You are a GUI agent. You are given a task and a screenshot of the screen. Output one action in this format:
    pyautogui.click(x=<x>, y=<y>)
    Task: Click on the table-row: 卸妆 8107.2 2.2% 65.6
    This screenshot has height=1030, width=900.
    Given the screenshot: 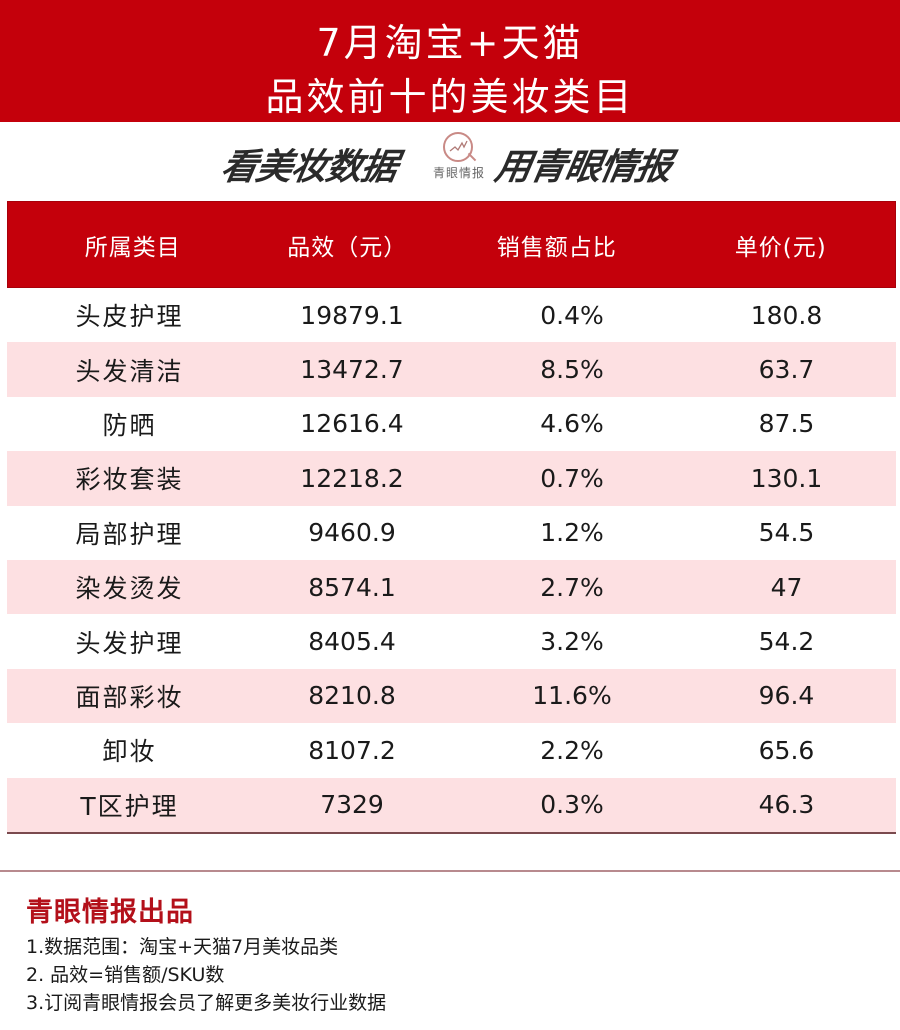 What is the action you would take?
    pyautogui.click(x=451, y=750)
    